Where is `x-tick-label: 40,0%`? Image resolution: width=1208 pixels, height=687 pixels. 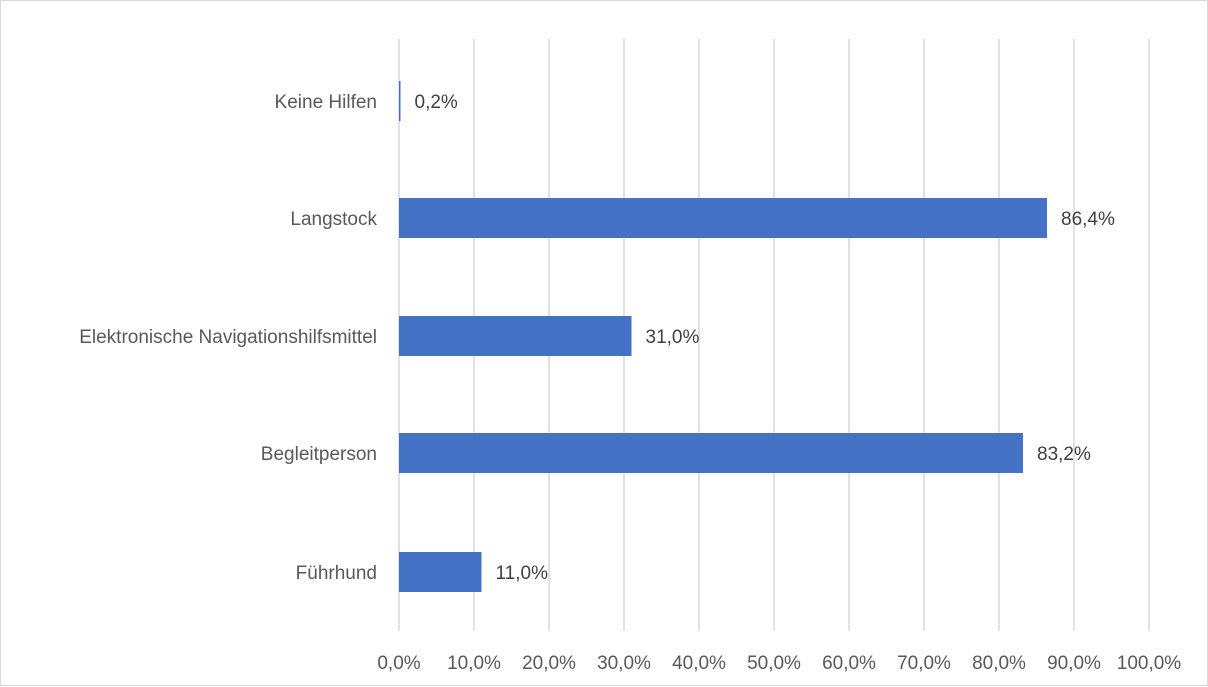
x-tick-label: 40,0% is located at coordinates (699, 663).